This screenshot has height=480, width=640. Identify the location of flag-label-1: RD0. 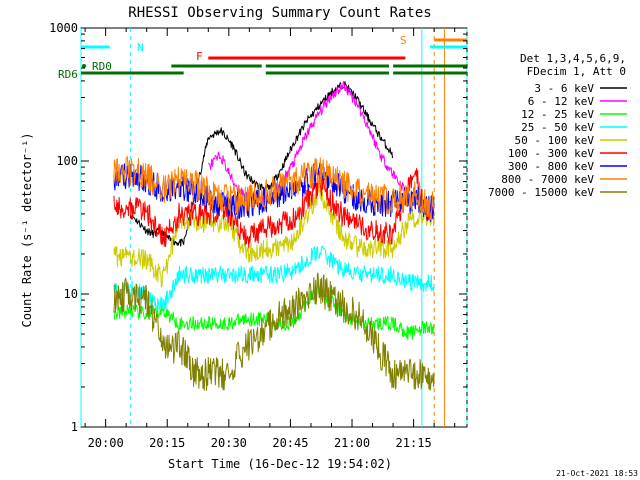
(102, 66).